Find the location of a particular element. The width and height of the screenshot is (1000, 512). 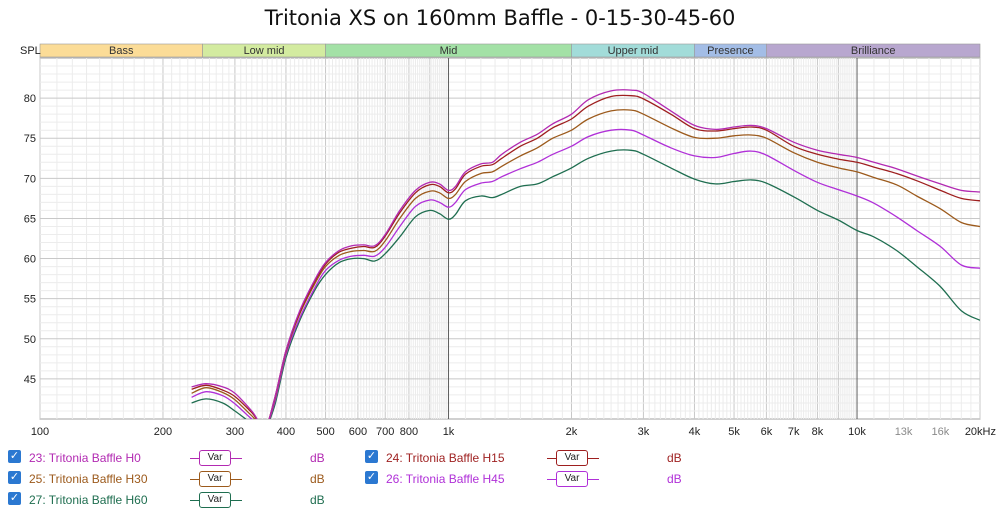

x-tick-label: 700 is located at coordinates (385, 432).